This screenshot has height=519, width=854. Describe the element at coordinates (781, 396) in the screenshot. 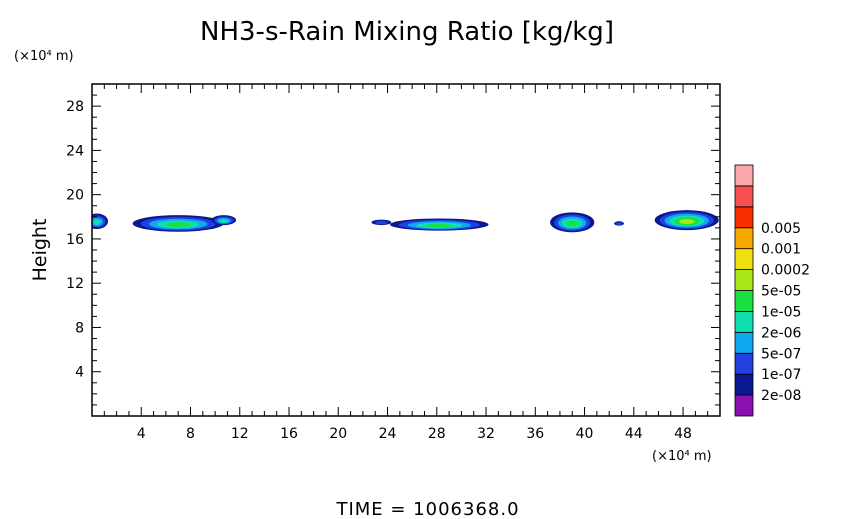

I see `legend-label: 2e-08` at that location.